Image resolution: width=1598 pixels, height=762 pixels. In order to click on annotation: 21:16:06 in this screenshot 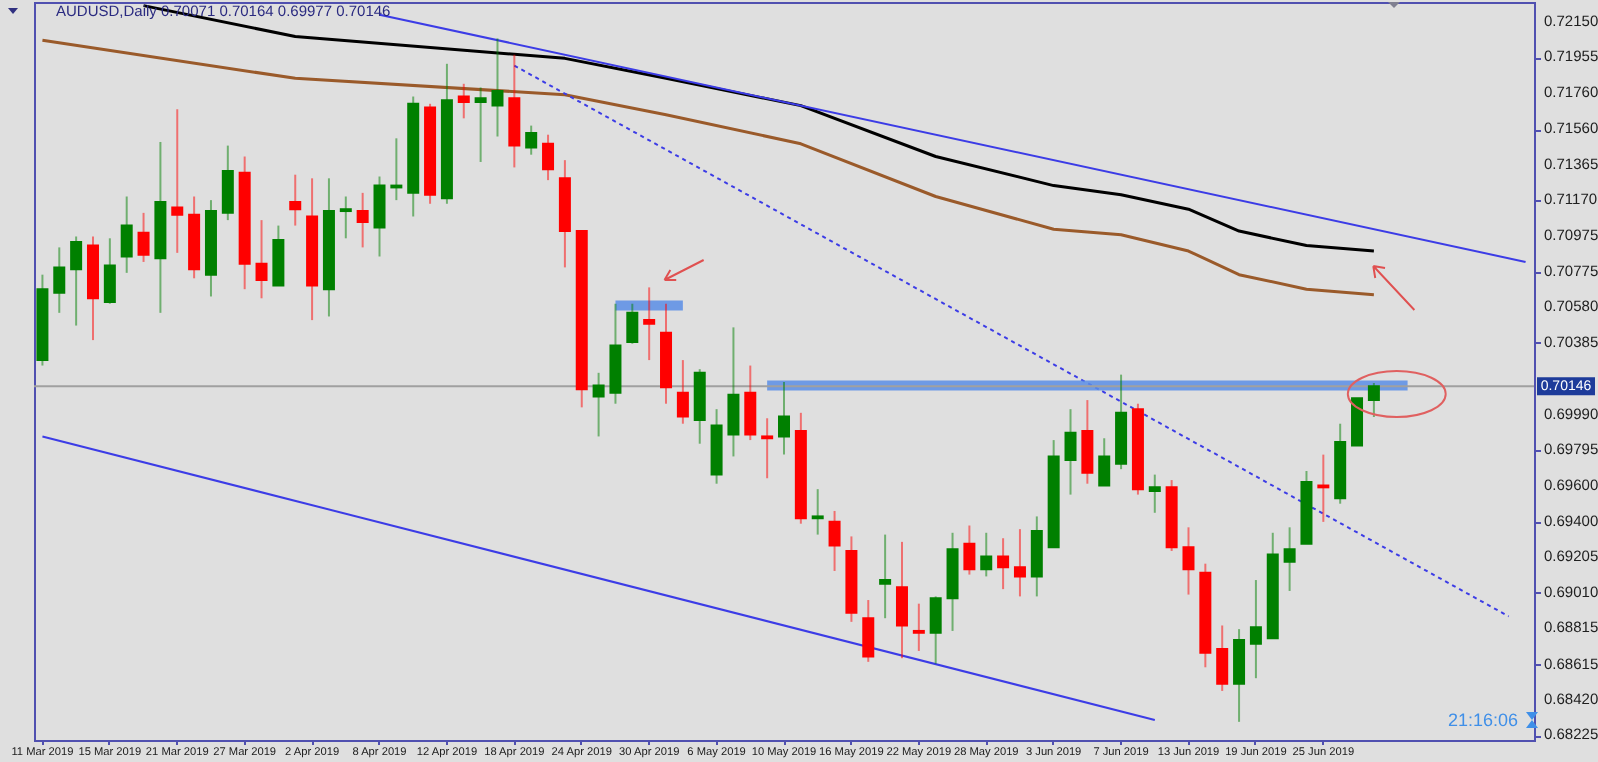, I will do `click(1482, 720)`.